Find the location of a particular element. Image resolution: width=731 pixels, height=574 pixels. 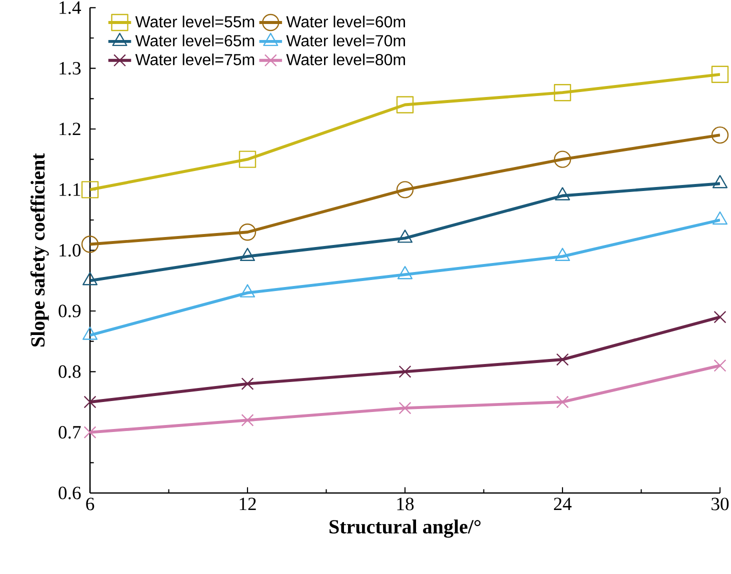

y-tick-label: 1.0 is located at coordinates (70, 250).